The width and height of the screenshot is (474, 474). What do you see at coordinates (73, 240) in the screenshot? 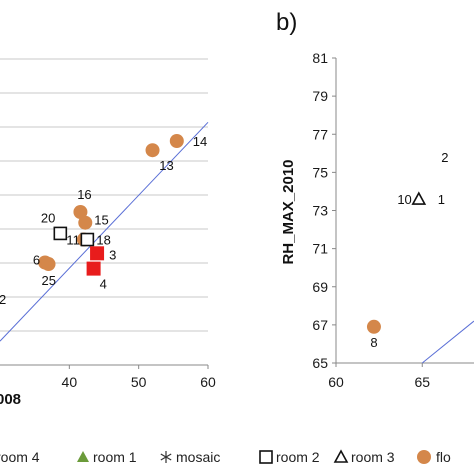
I see `point-label-11: 11` at bounding box center [73, 240].